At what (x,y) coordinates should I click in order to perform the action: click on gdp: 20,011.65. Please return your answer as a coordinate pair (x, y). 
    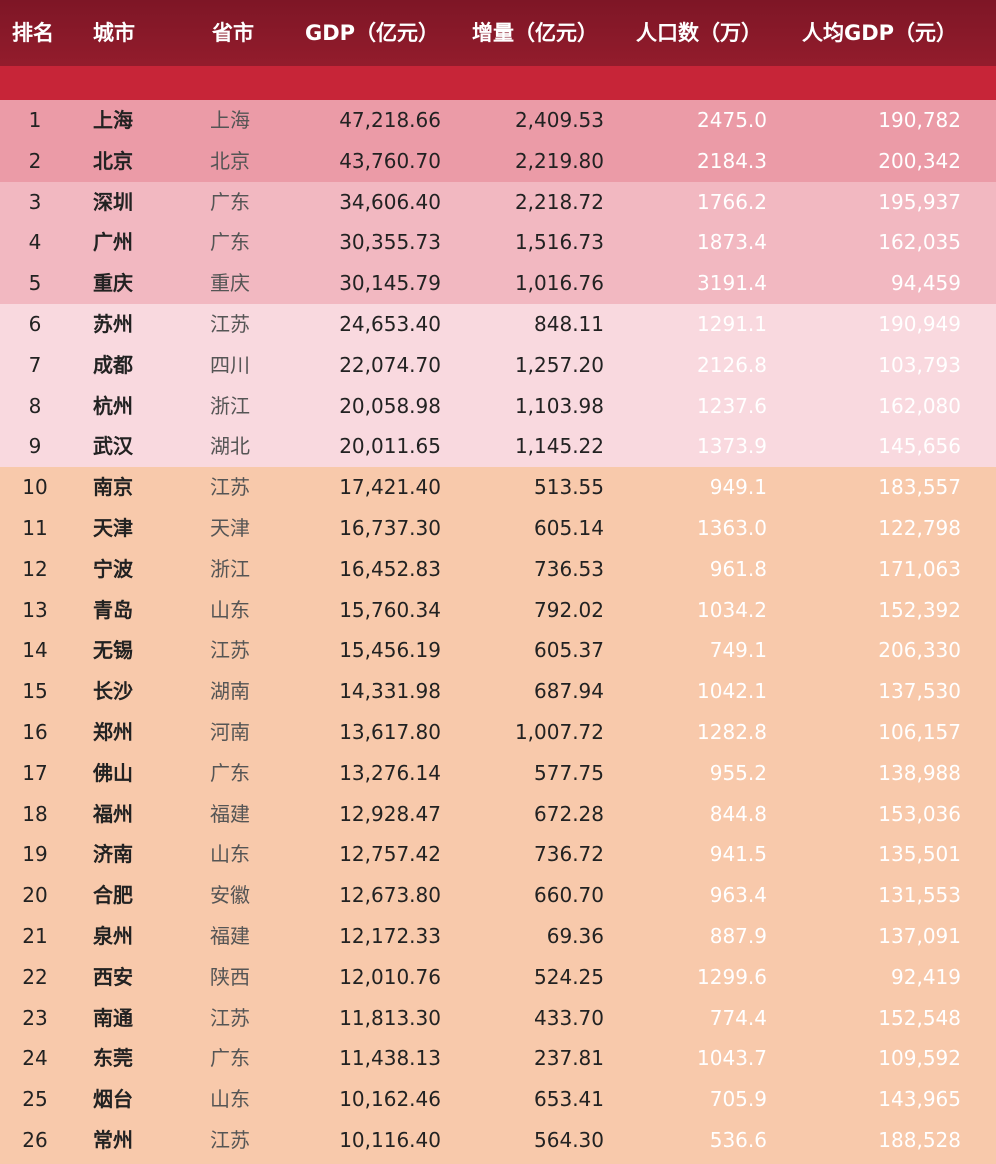
    Looking at the image, I should click on (390, 446).